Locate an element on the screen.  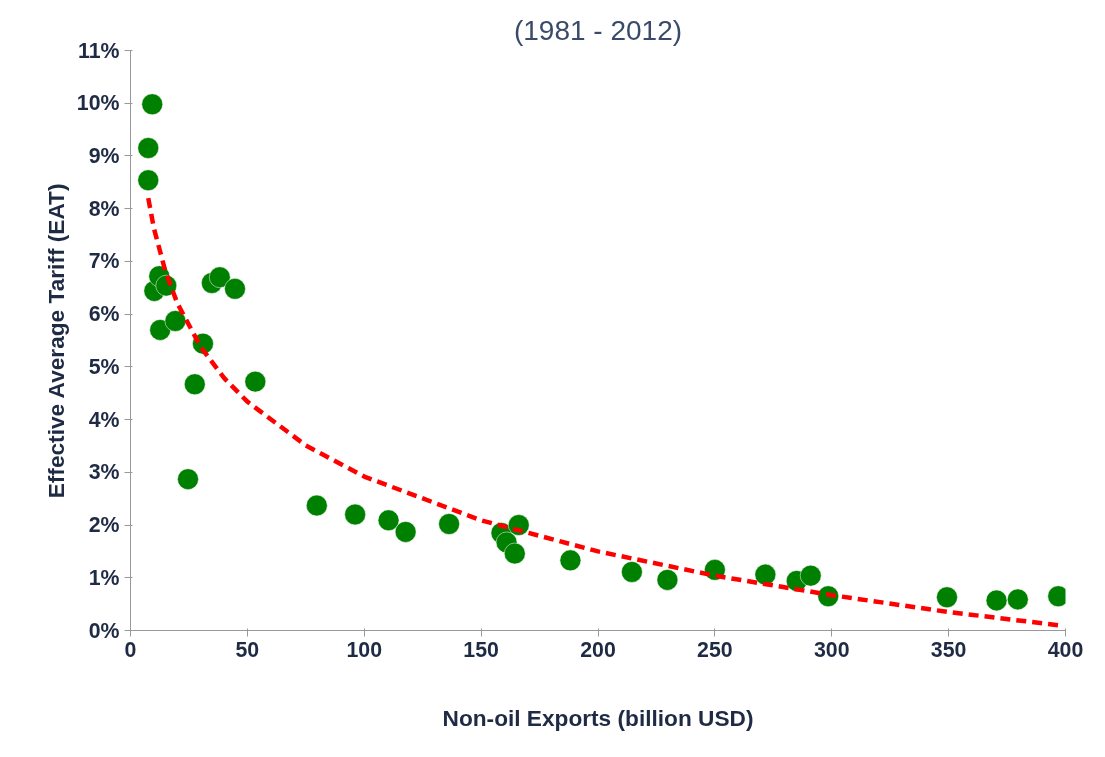
x-axis-title: Non-oil Exports (billion USD) is located at coordinates (598, 717).